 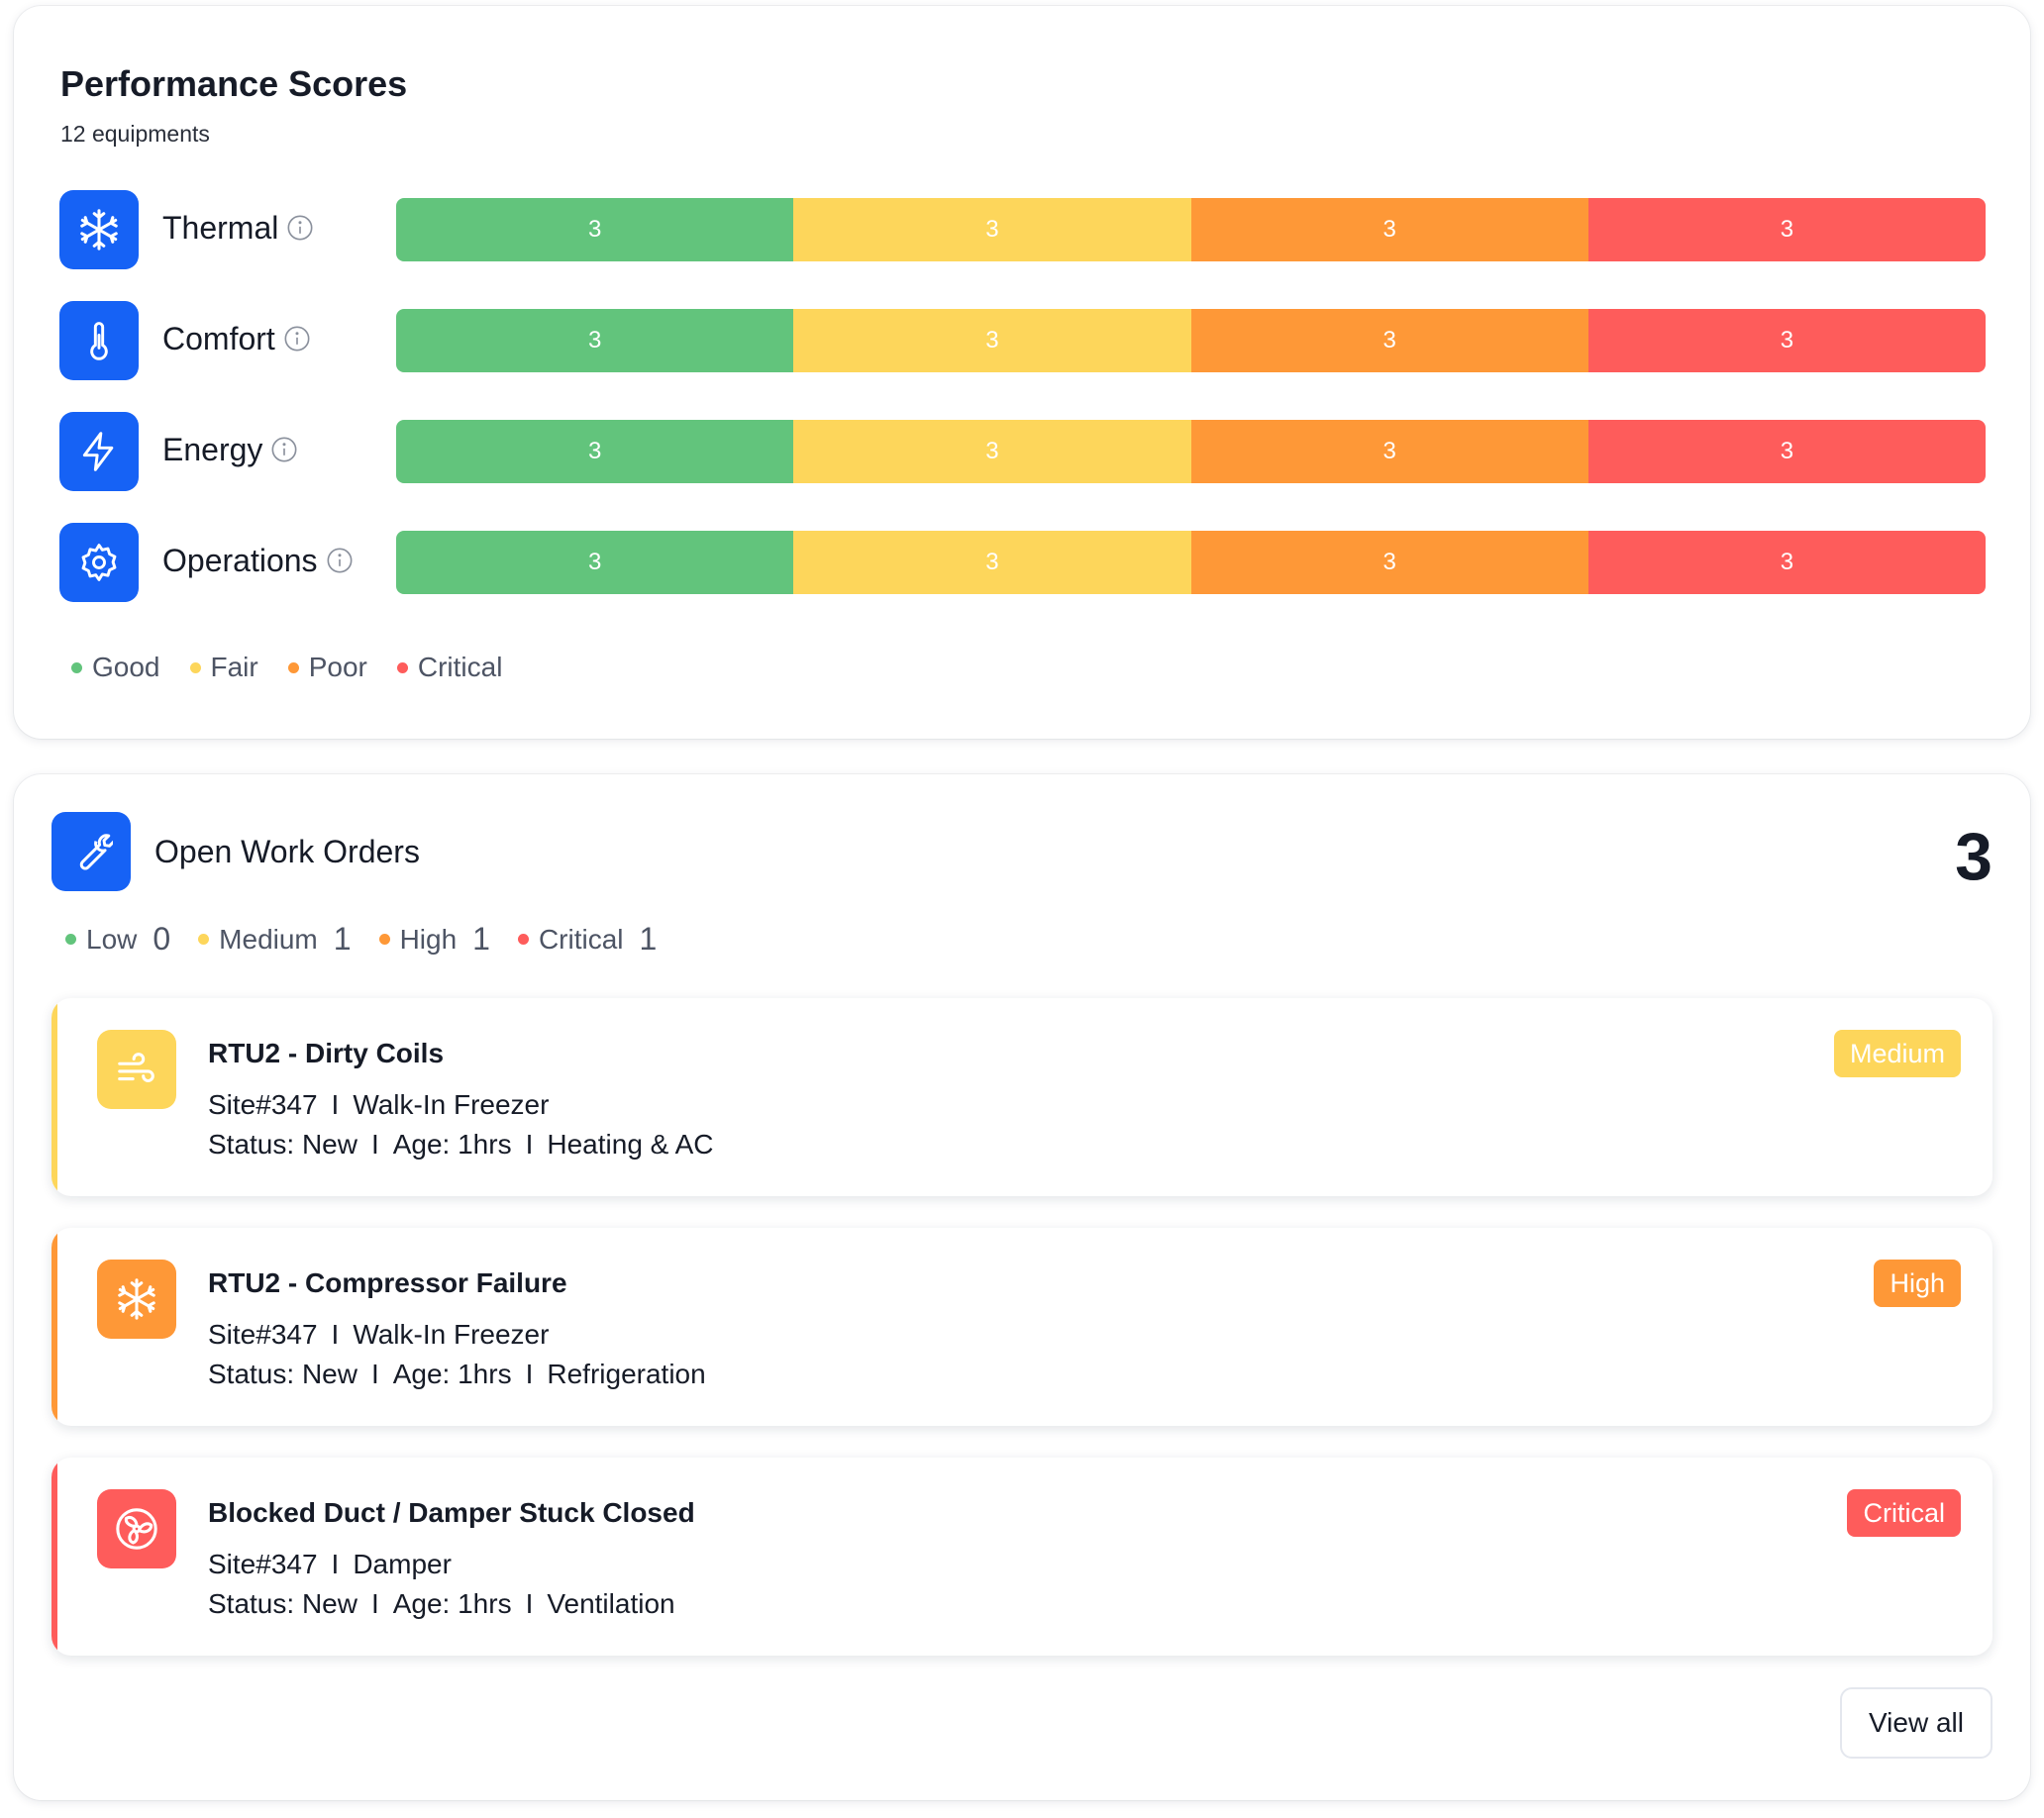 I want to click on priority-counts: Low 0 Medium 1 High 1 Critical 1, so click(x=361, y=939).